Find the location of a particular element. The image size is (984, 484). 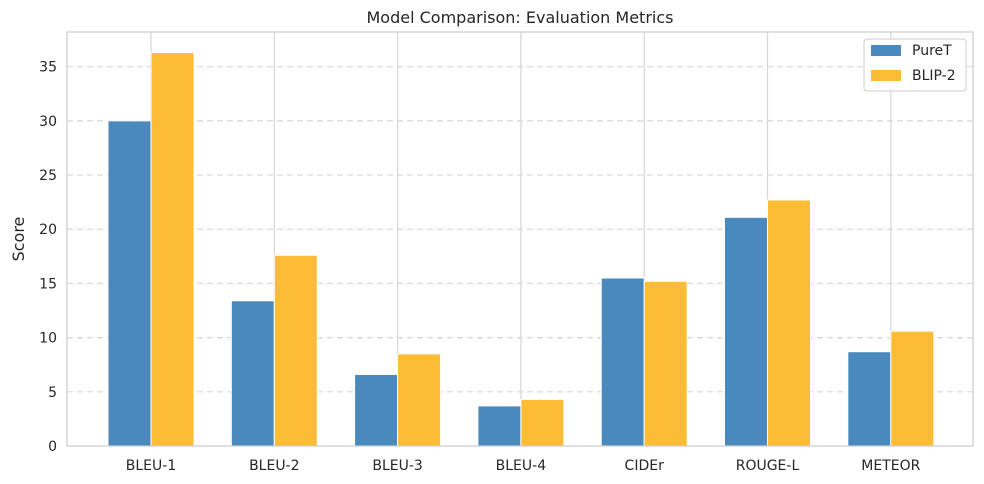

y-tick-labels: 0 5 10 15 20 25 30 35 is located at coordinates (48, 257).